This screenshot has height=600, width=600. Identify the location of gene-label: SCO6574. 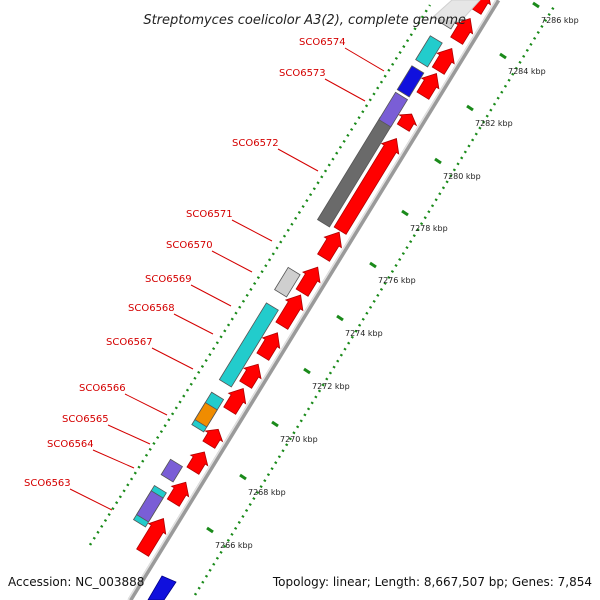
(342, 54).